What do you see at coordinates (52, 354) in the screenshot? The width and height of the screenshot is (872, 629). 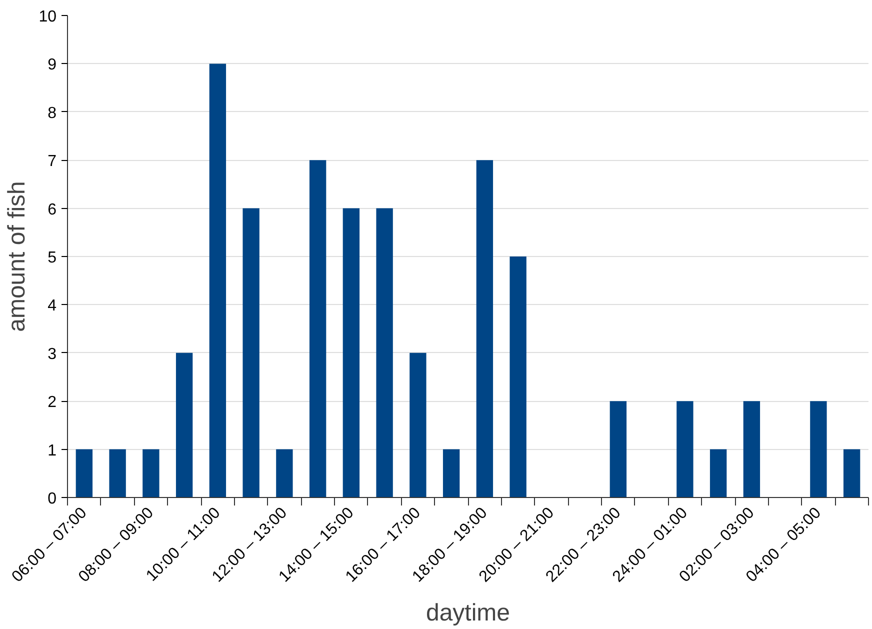 I see `y-tick-label: 3` at bounding box center [52, 354].